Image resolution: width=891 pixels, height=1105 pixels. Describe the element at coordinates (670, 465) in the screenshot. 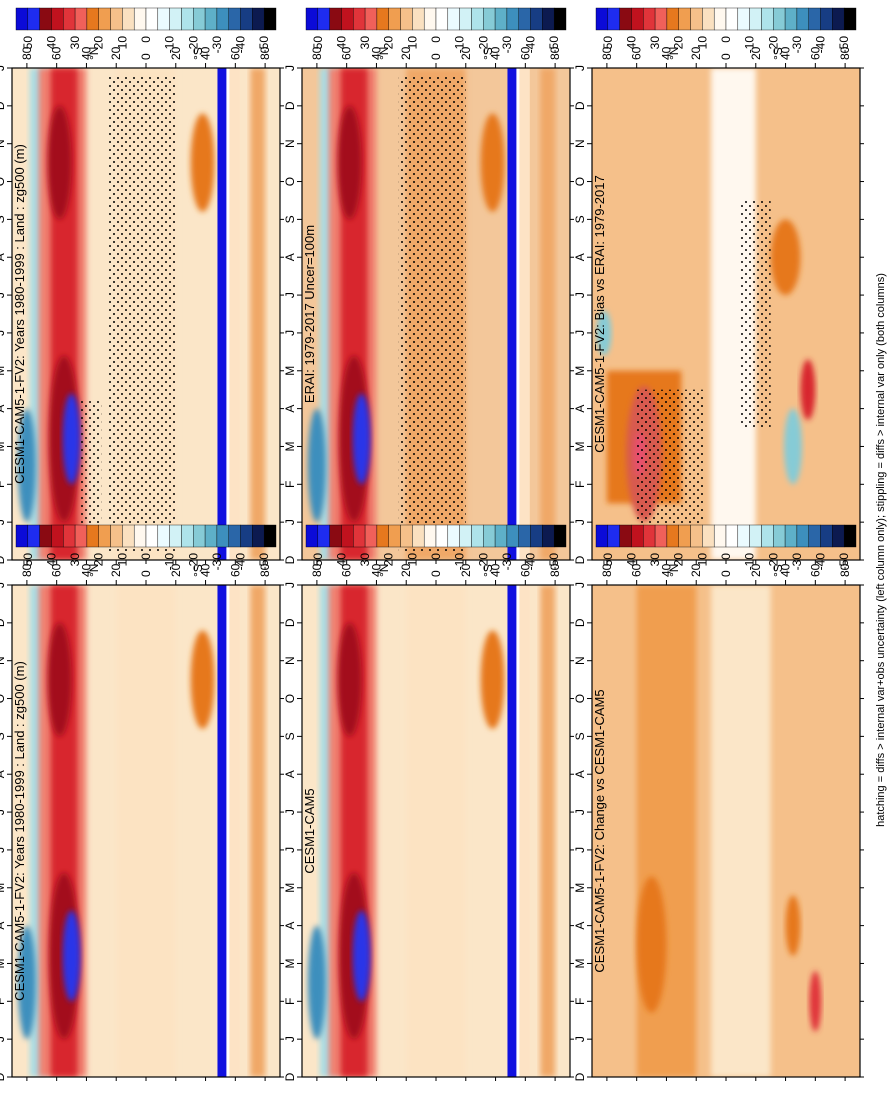

I see `stippling` at that location.